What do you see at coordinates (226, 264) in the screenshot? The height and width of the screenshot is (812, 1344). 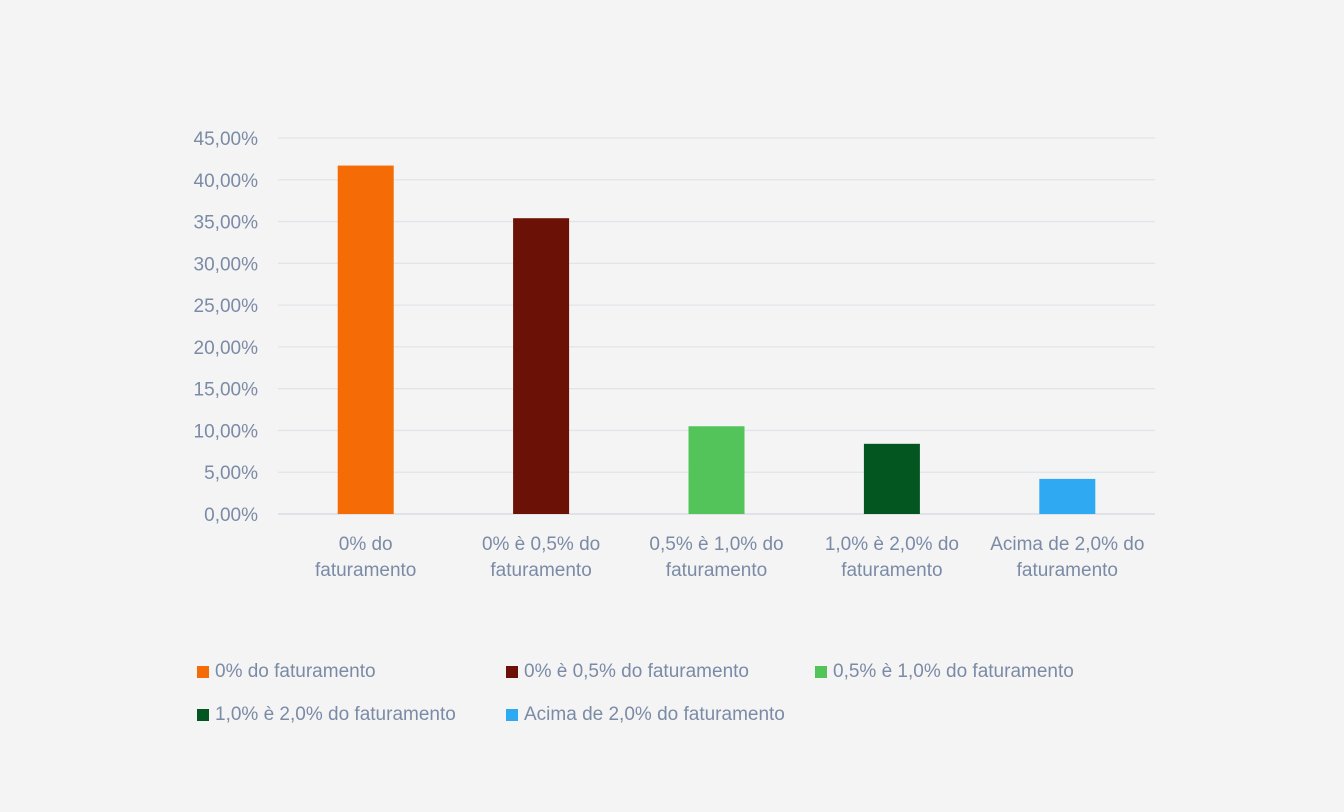 I see `y-tick-label: 30,00%` at bounding box center [226, 264].